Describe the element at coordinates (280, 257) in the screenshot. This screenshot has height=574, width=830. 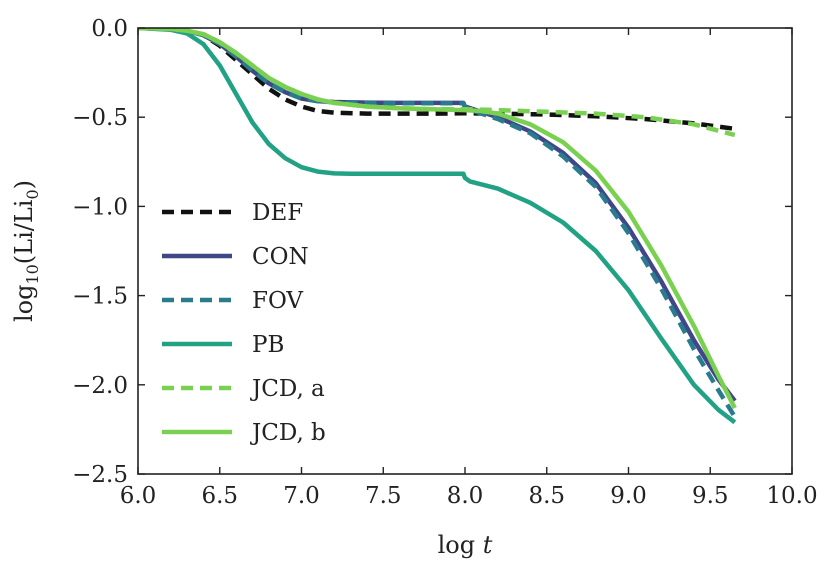
I see `legend-label-con: CON` at that location.